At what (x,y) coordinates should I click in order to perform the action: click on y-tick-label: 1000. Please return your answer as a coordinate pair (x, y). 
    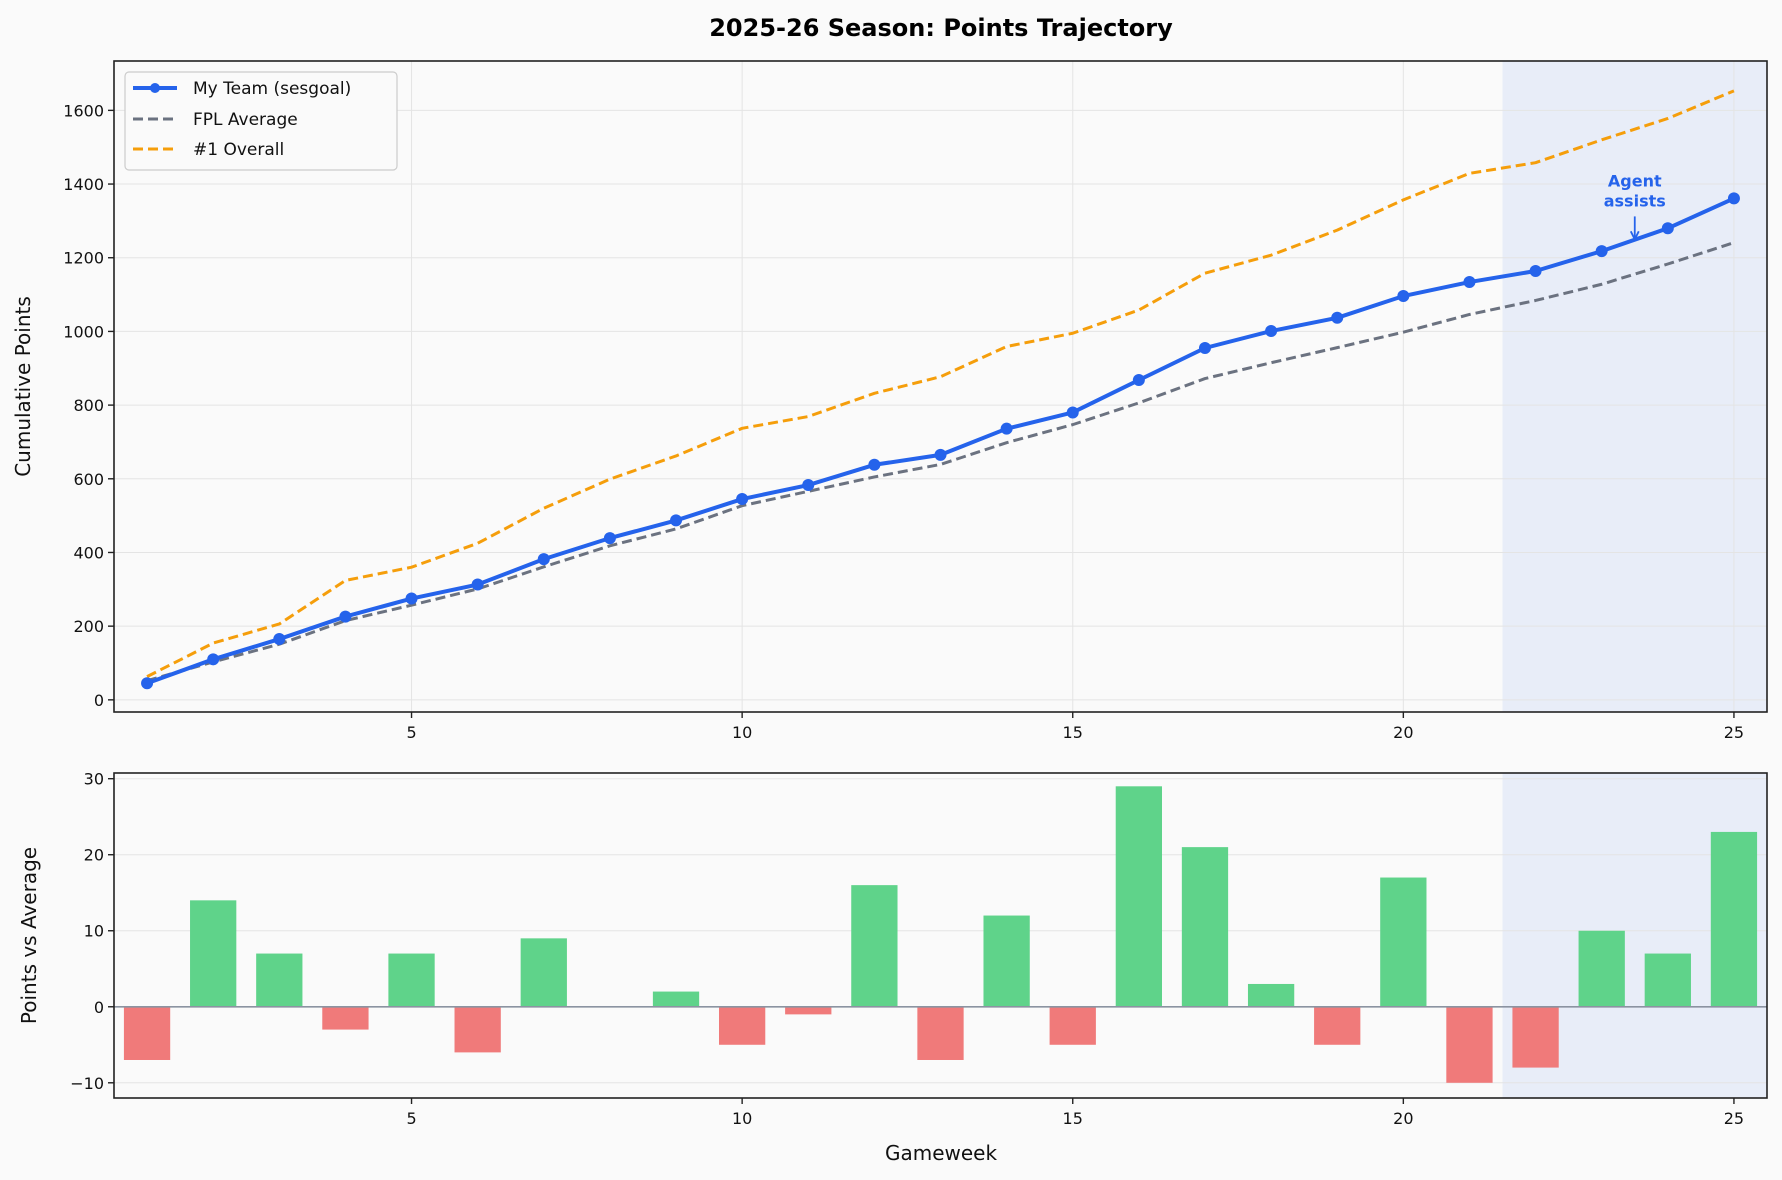
    Looking at the image, I should click on (83, 331).